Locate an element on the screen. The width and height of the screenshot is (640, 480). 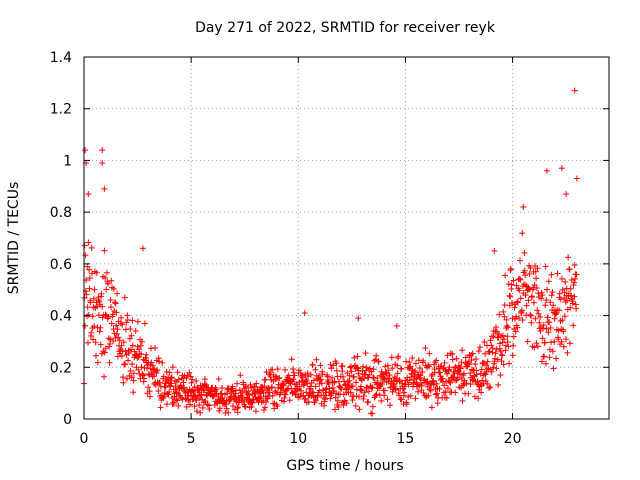
y-tick-label: 0.2 is located at coordinates (61, 368).